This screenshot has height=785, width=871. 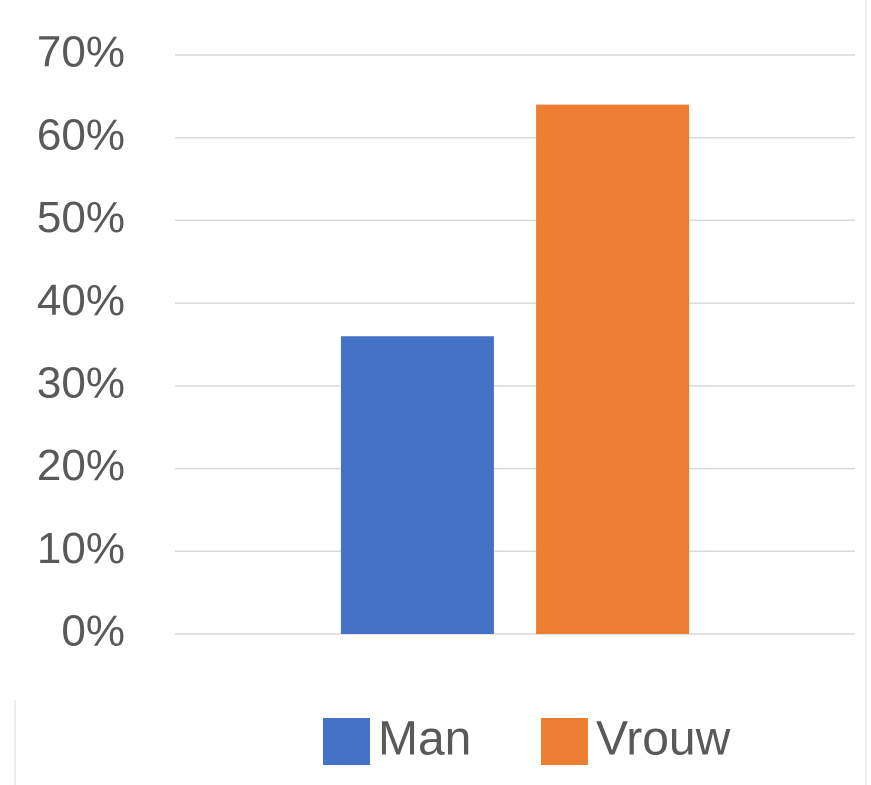 What do you see at coordinates (424, 739) in the screenshot?
I see `legend-label: Man` at bounding box center [424, 739].